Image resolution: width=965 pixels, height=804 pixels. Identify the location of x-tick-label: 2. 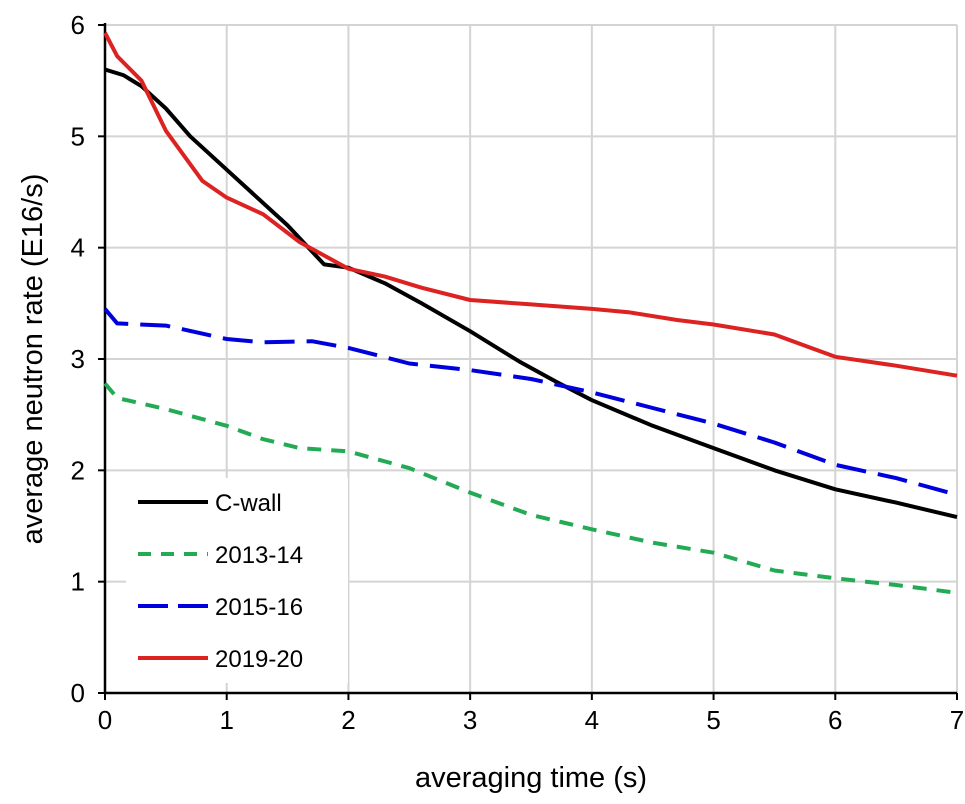
(348, 720).